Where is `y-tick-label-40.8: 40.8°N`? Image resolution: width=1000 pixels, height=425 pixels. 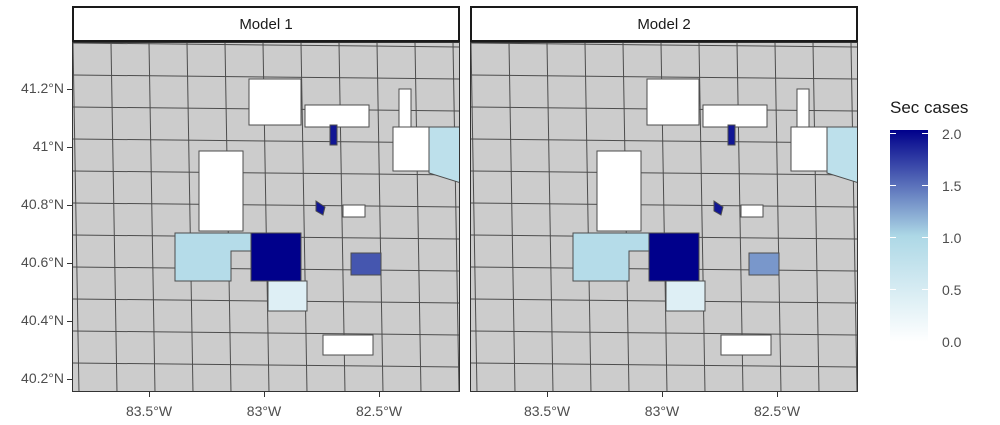 y-tick-label-40.8: 40.8°N is located at coordinates (42, 204).